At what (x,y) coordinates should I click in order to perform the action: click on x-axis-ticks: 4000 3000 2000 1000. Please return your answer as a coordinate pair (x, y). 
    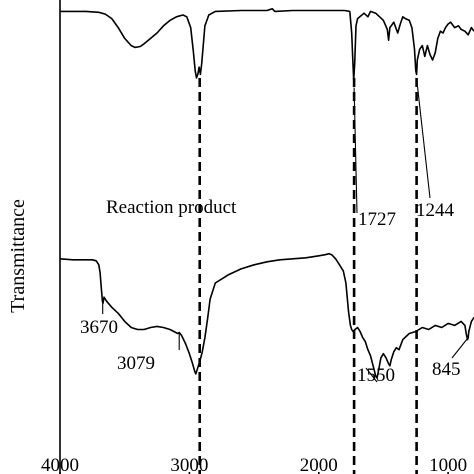
    Looking at the image, I should click on (254, 464).